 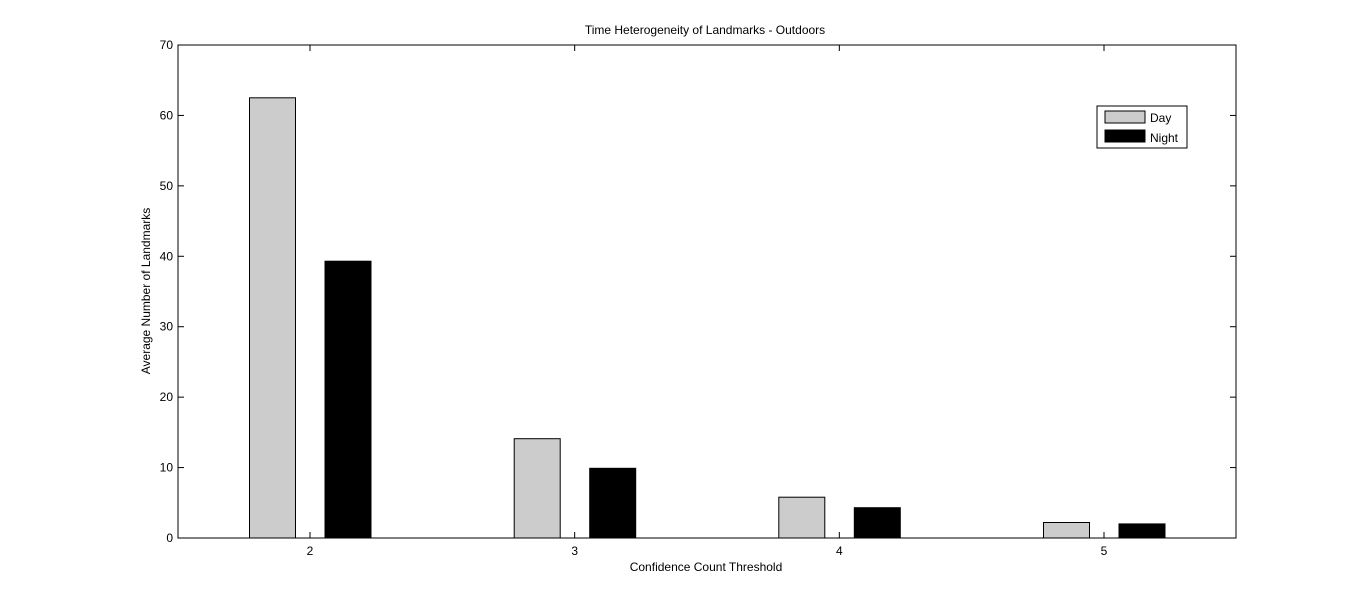 I want to click on y-tick-label: 70, so click(x=167, y=45).